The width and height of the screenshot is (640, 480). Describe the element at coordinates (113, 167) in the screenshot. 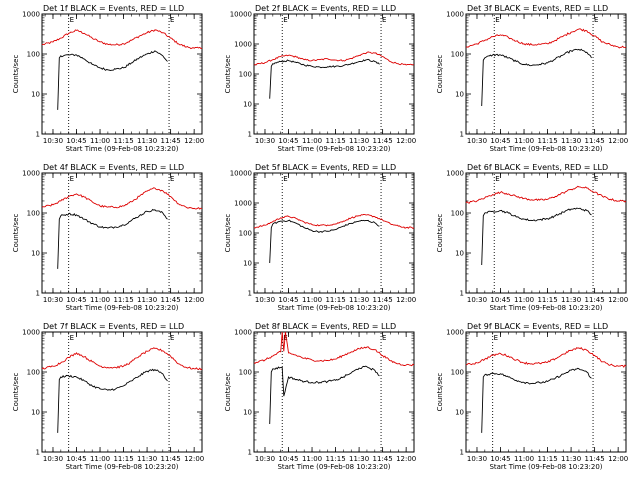

I see `panel-title: Det 4f BLACK = Events, RED = LLD` at that location.